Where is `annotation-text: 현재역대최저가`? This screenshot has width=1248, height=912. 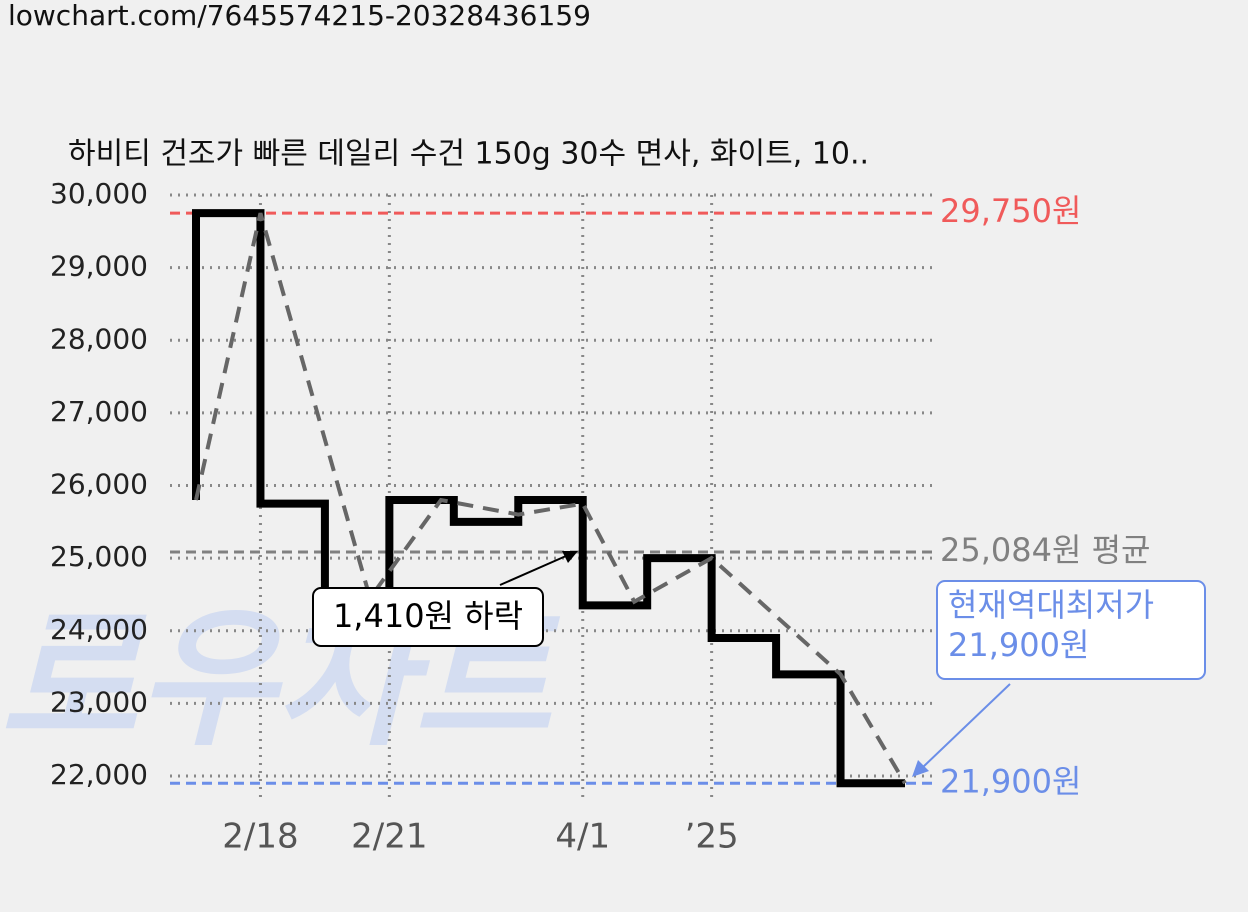 annotation-text: 현재역대최저가 is located at coordinates (1051, 605).